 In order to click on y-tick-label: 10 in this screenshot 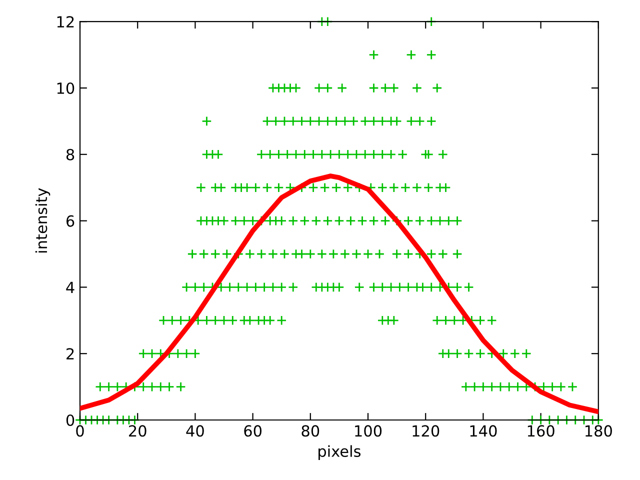, I will do `click(65, 88)`.